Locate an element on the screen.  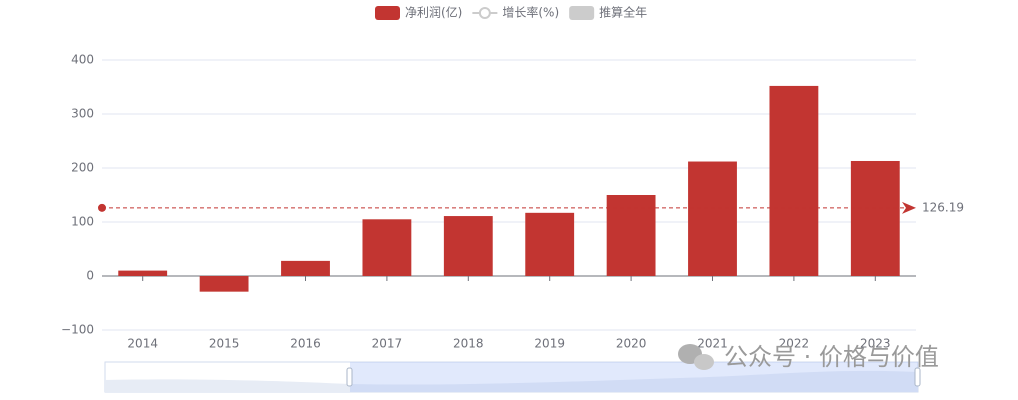
watermark: 公众号 · 价格与价值 is located at coordinates (831, 357).